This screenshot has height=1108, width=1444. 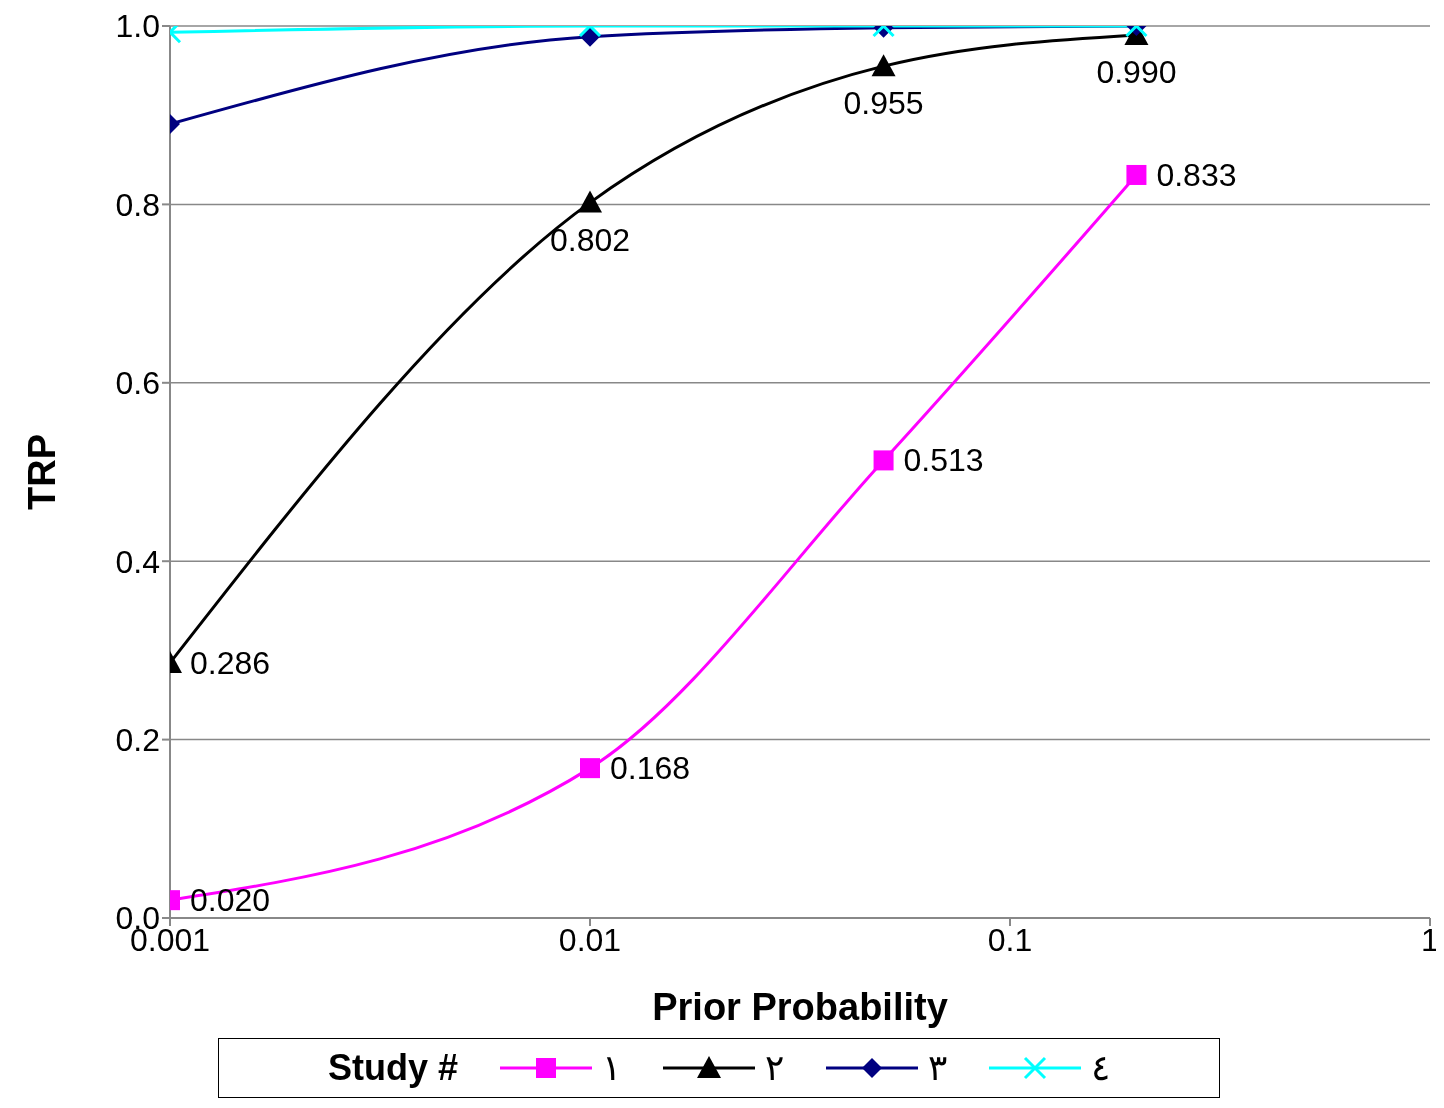 I want to click on x-axis-title: Prior Probability, so click(x=800, y=1007).